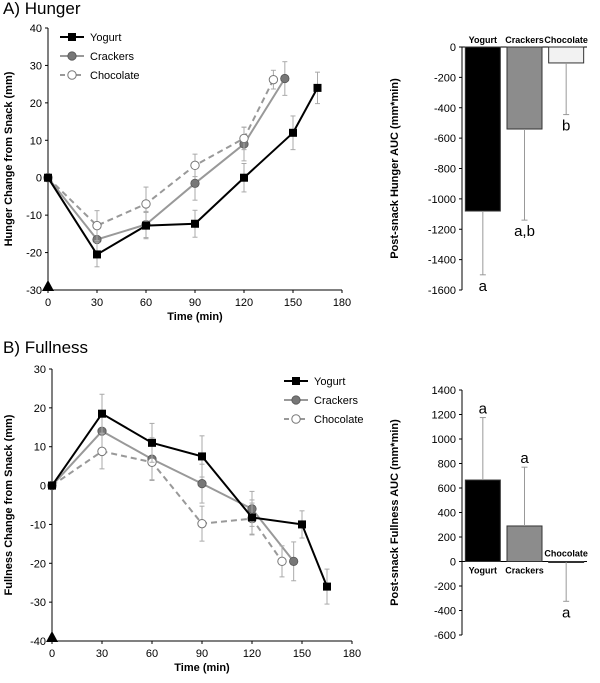  What do you see at coordinates (97, 303) in the screenshot?
I see `x-tick-label: 30` at bounding box center [97, 303].